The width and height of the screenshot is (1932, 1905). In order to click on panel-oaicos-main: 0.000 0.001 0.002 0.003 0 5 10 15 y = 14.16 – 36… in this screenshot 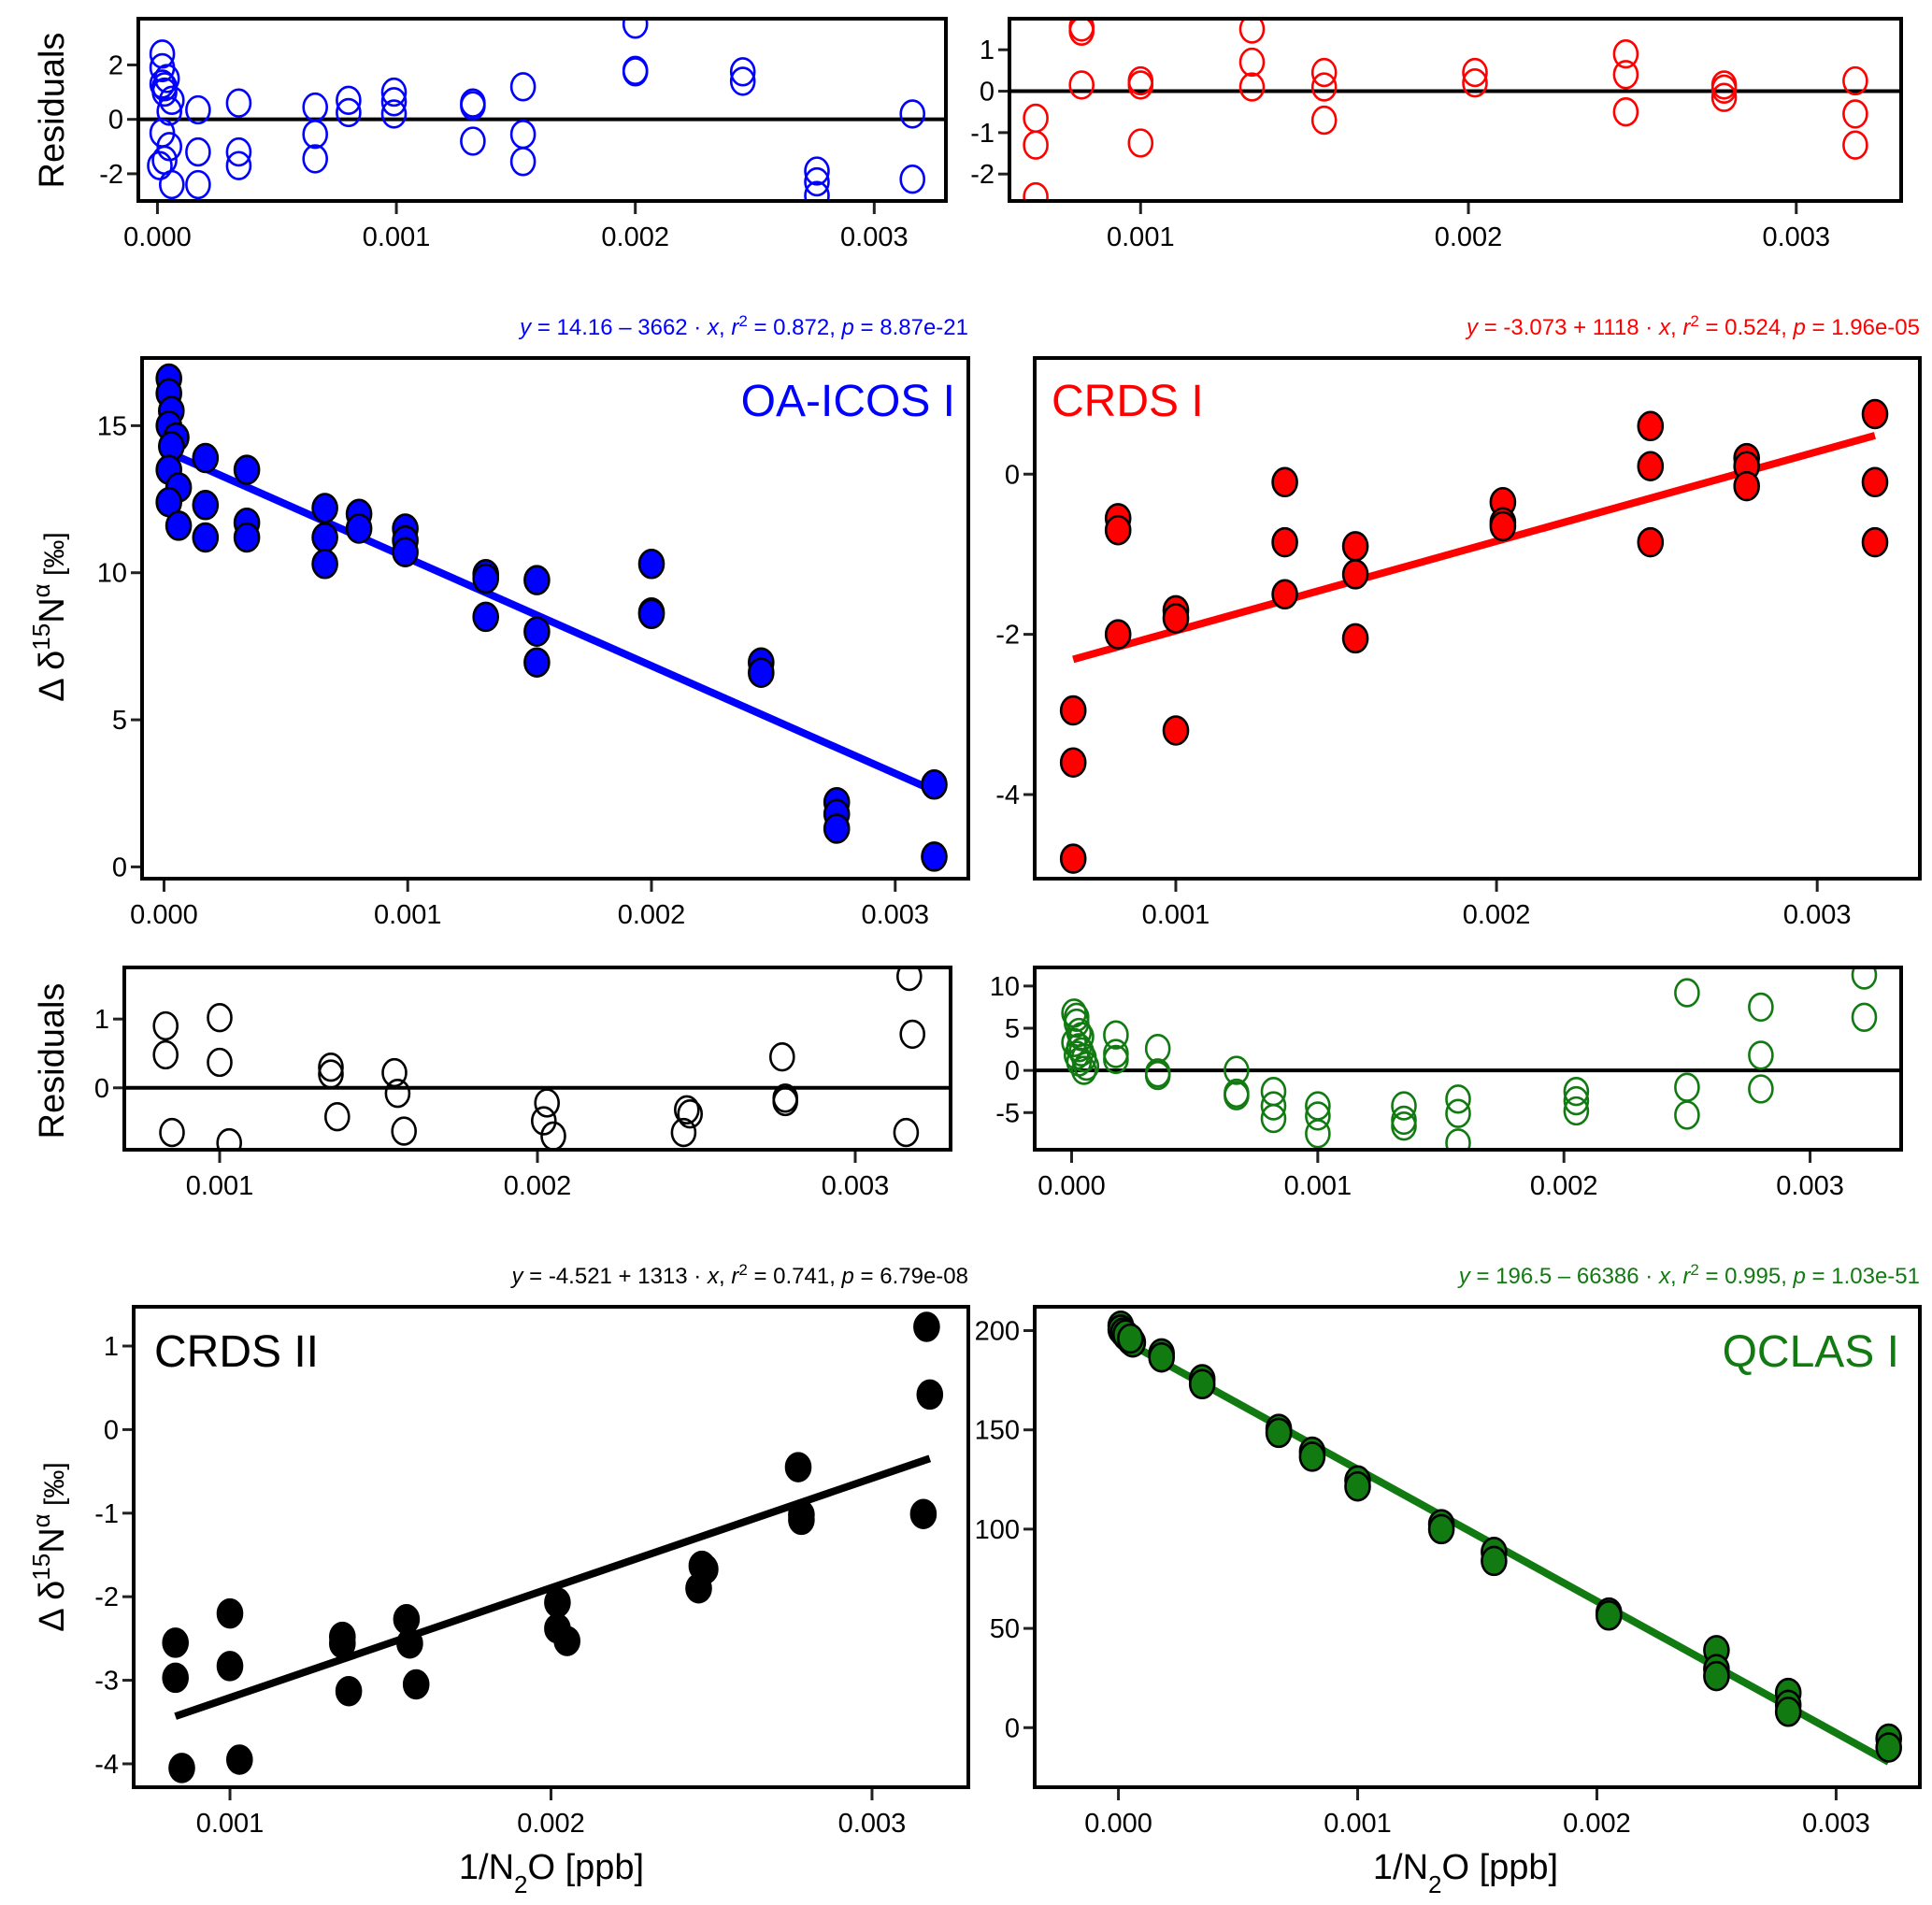, I will do `click(533, 621)`.